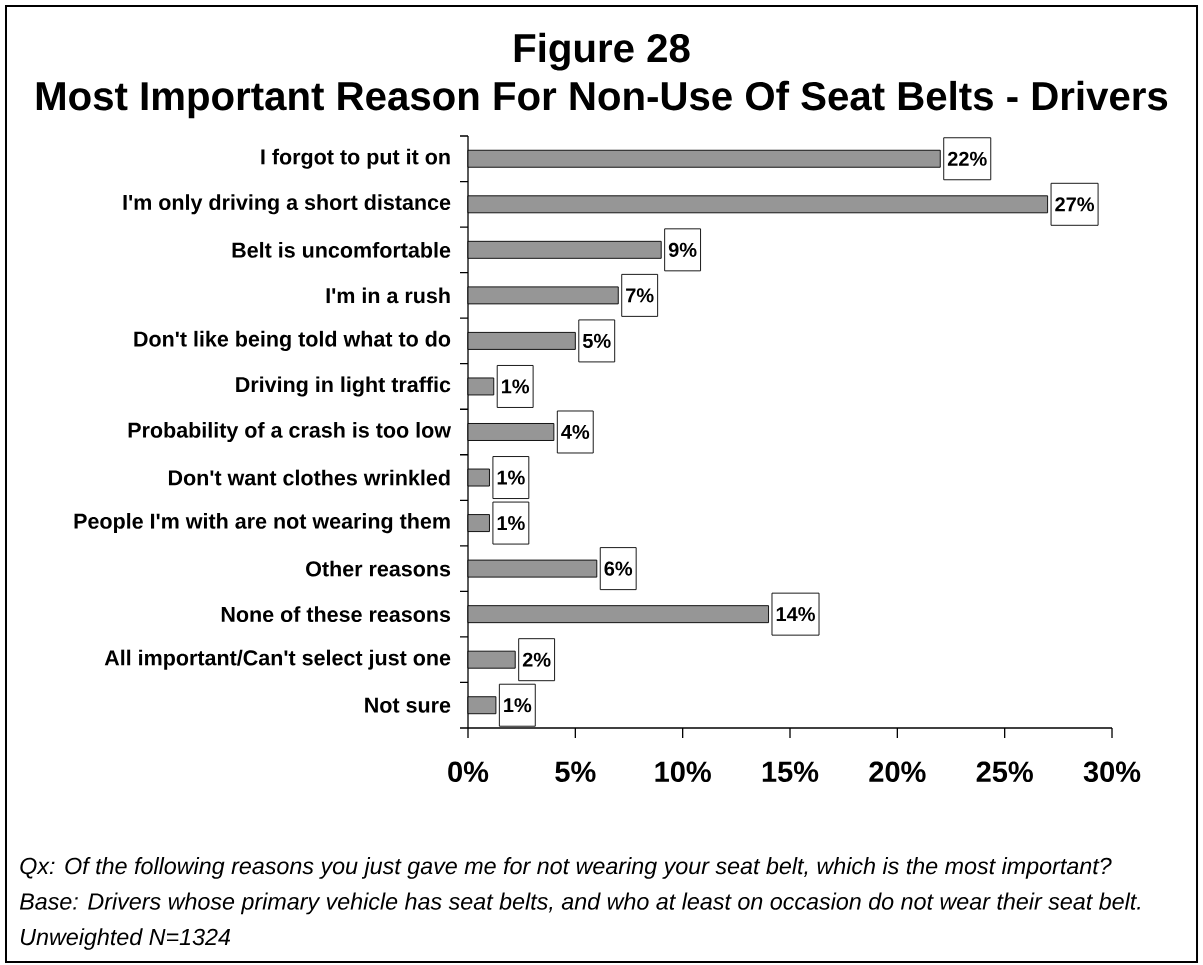 This screenshot has width=1203, height=965. I want to click on y-tick-label: Don't like being told what to do, so click(292, 340).